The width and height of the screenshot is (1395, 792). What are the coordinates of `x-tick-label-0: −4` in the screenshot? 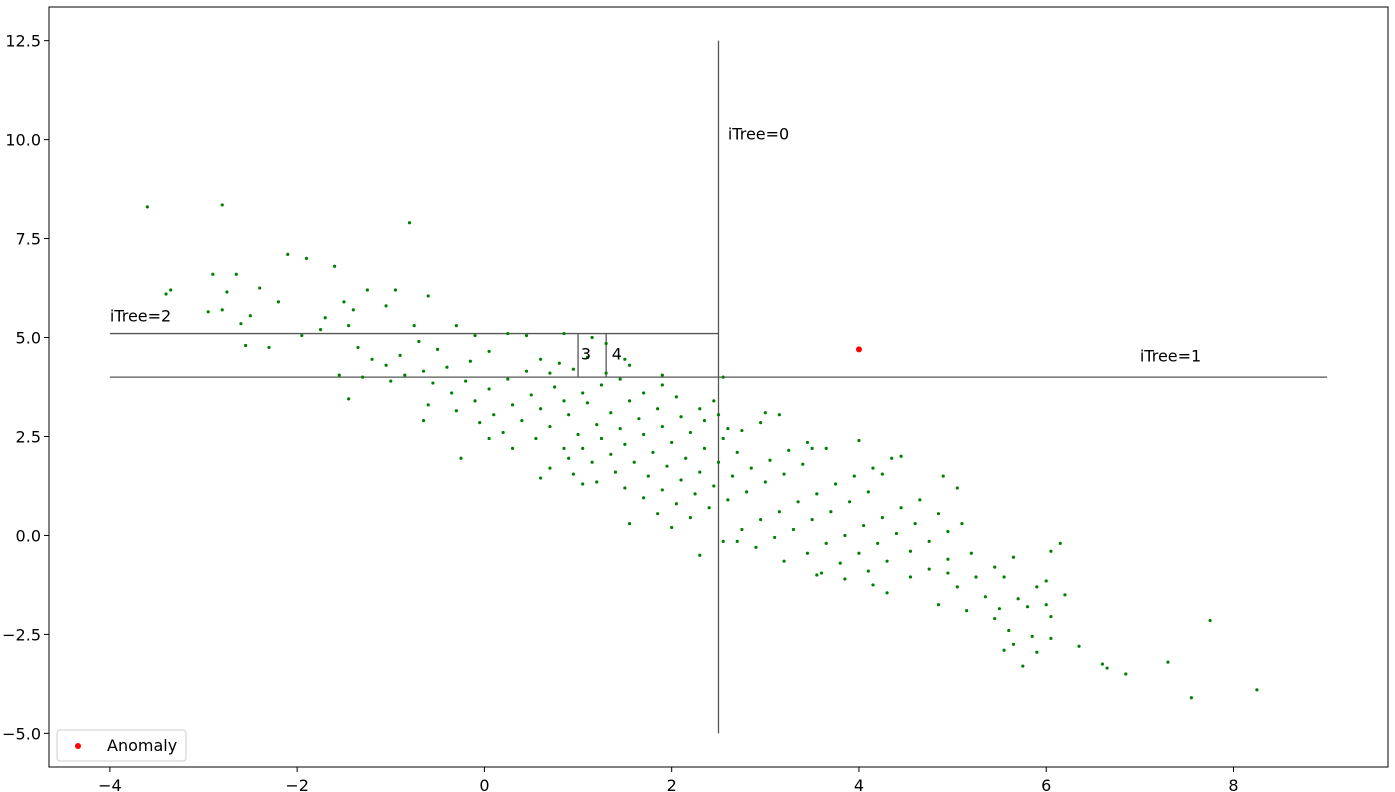 It's located at (110, 784).